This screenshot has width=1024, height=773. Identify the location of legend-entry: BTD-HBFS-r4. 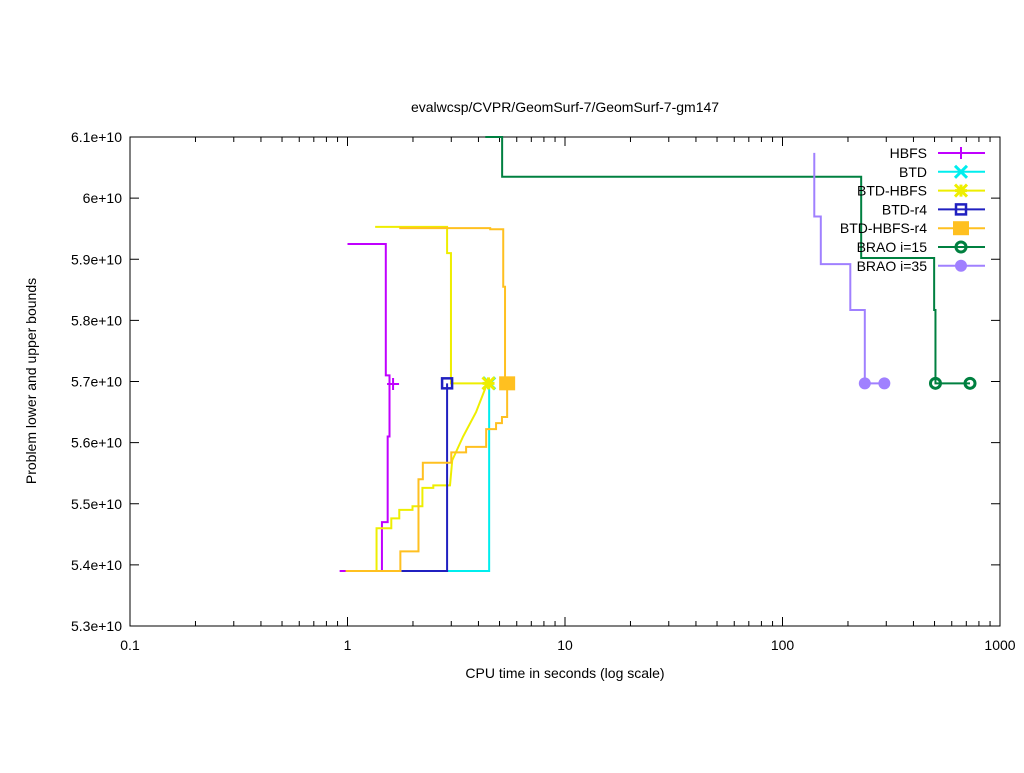
(912, 228).